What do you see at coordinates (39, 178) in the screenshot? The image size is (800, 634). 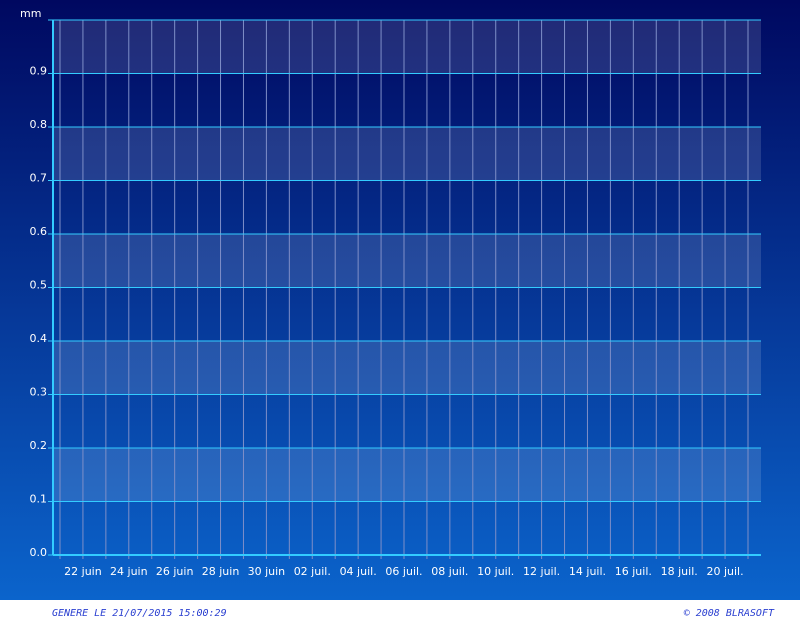 I see `y-tick-label: 0.7` at bounding box center [39, 178].